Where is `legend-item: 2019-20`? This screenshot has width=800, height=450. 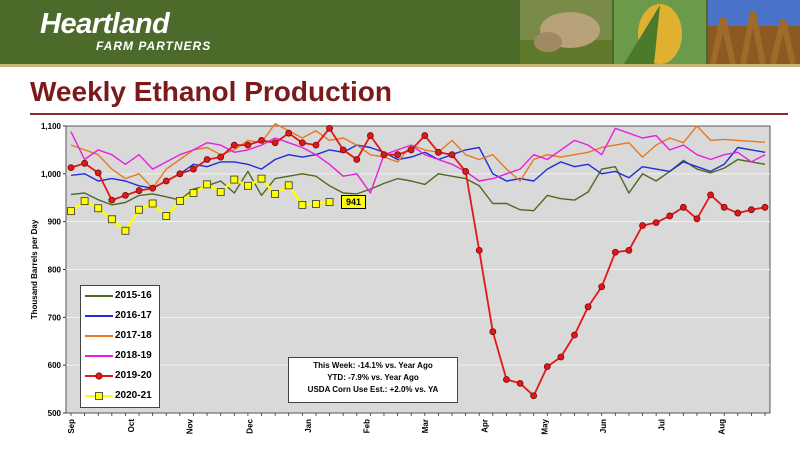
legend-item: 2019-20 is located at coordinates (120, 376).